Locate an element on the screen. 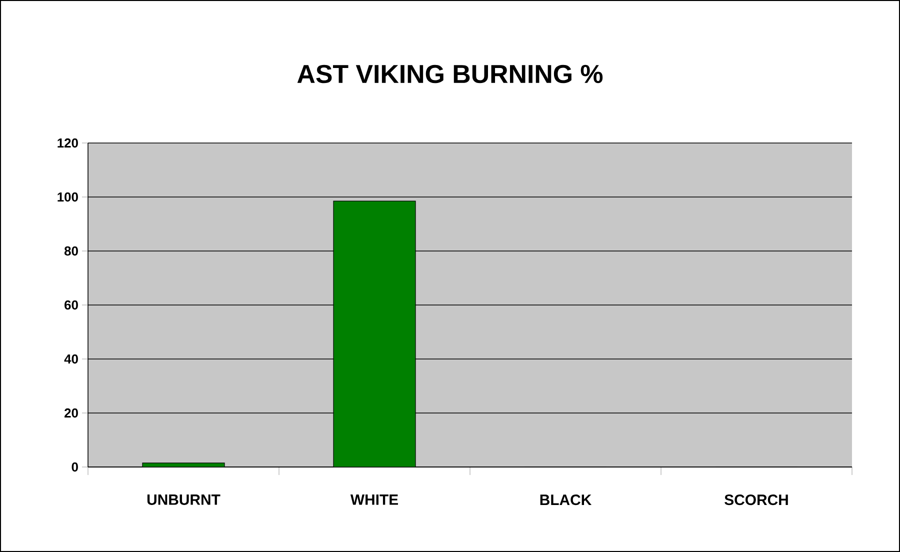 The image size is (900, 552). y-tick-label: 120 is located at coordinates (68, 143).